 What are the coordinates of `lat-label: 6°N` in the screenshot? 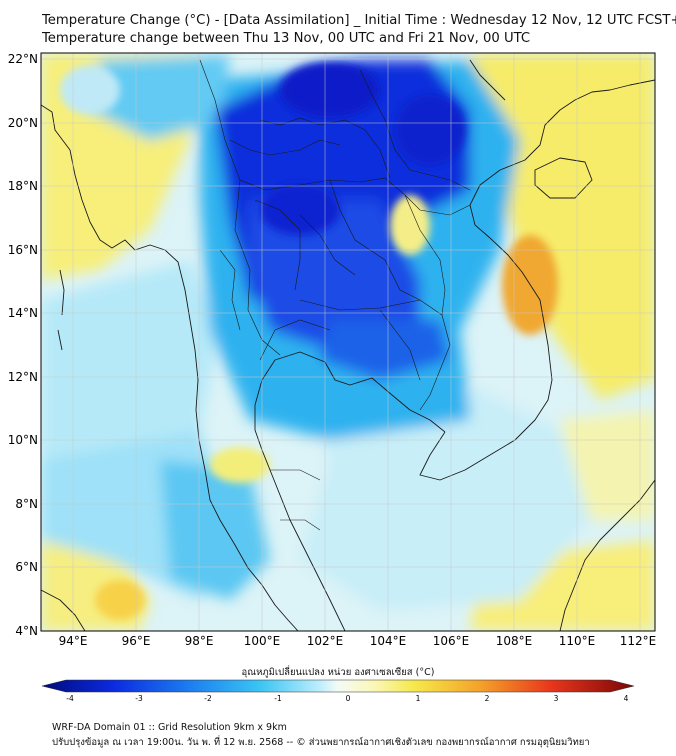 It's located at (26, 567).